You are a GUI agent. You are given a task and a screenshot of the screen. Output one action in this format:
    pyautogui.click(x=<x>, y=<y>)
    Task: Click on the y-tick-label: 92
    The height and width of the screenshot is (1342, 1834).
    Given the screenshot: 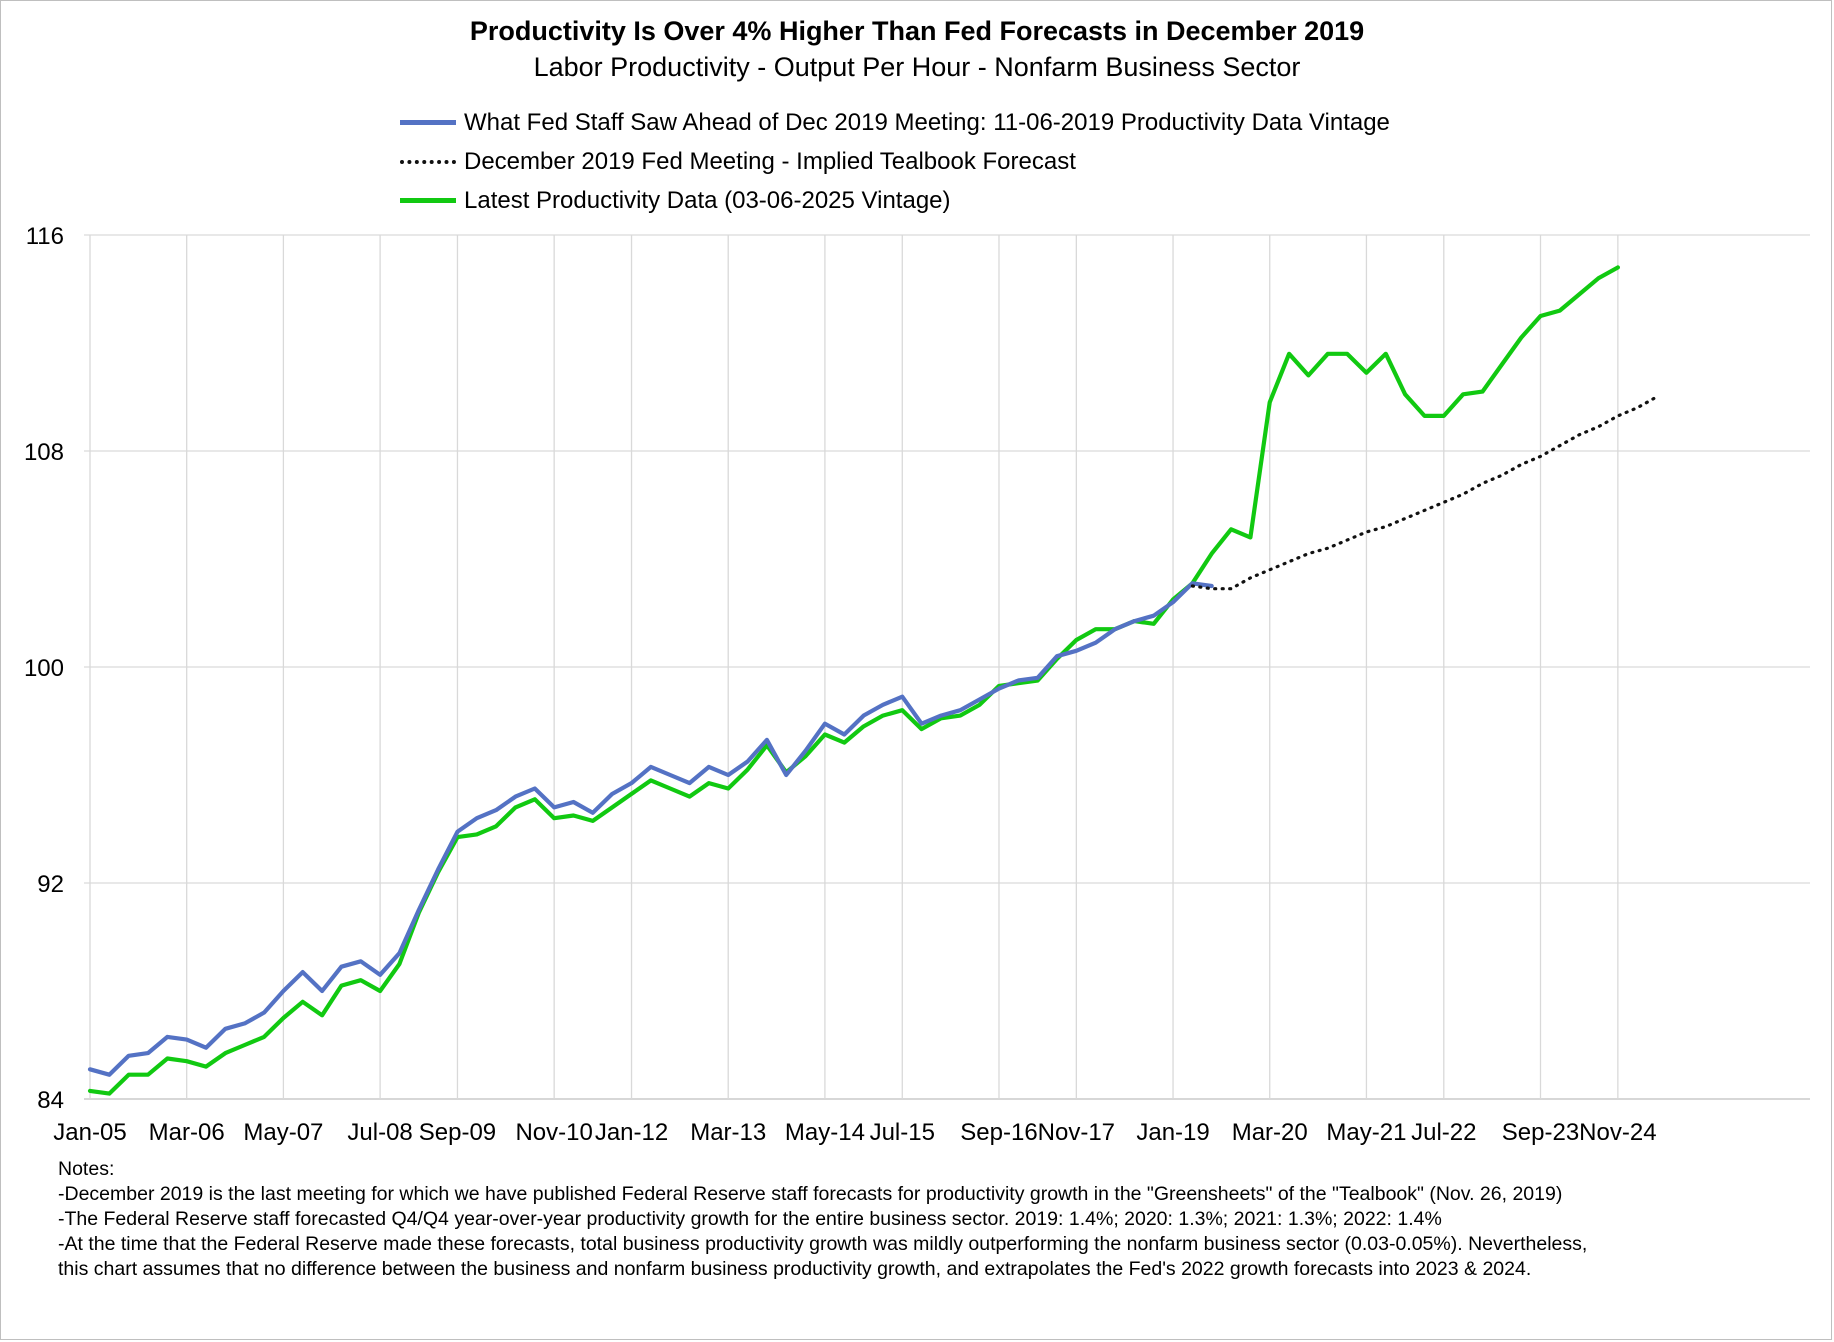 What is the action you would take?
    pyautogui.click(x=50, y=884)
    